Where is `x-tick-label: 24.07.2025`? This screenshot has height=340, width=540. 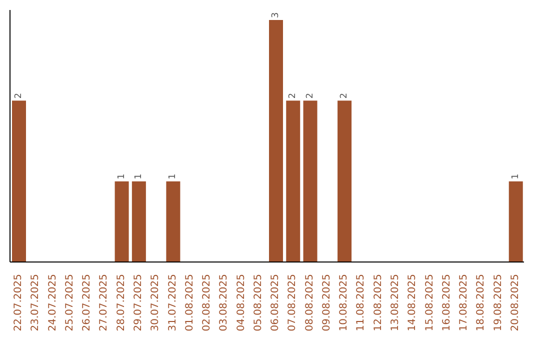 x-tick-label: 24.07.2025 is located at coordinates (52, 303).